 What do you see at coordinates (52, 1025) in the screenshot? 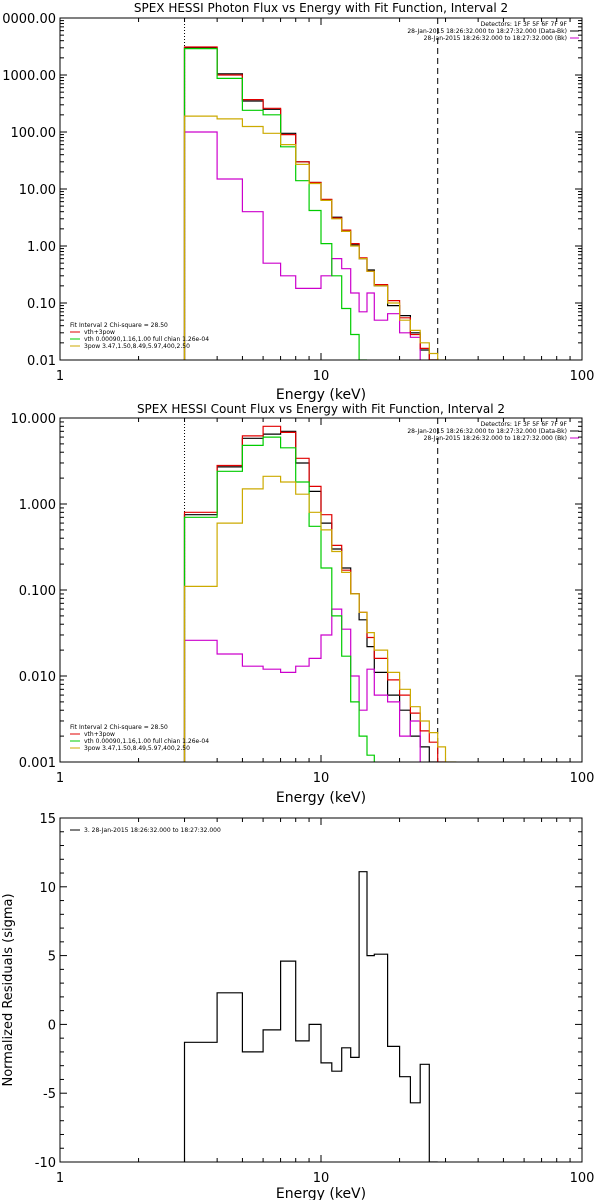
I see `y-tick-label: 0` at bounding box center [52, 1025].